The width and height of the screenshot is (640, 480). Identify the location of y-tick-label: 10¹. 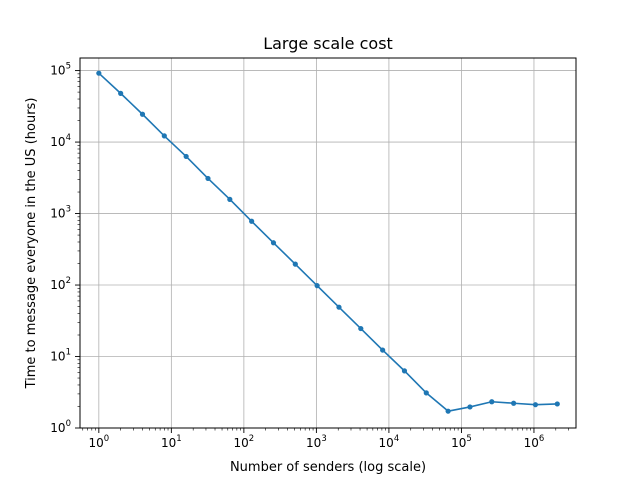
(60, 356).